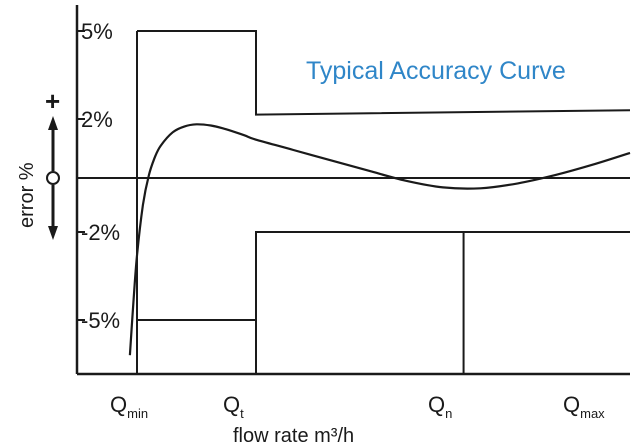 The image size is (633, 446). What do you see at coordinates (97, 31) in the screenshot?
I see `y-tick-label: 5%` at bounding box center [97, 31].